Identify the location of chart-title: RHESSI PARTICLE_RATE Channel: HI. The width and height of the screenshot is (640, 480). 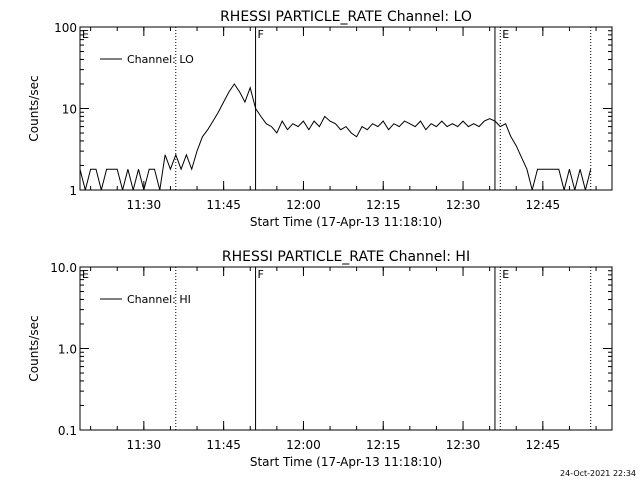
(346, 257).